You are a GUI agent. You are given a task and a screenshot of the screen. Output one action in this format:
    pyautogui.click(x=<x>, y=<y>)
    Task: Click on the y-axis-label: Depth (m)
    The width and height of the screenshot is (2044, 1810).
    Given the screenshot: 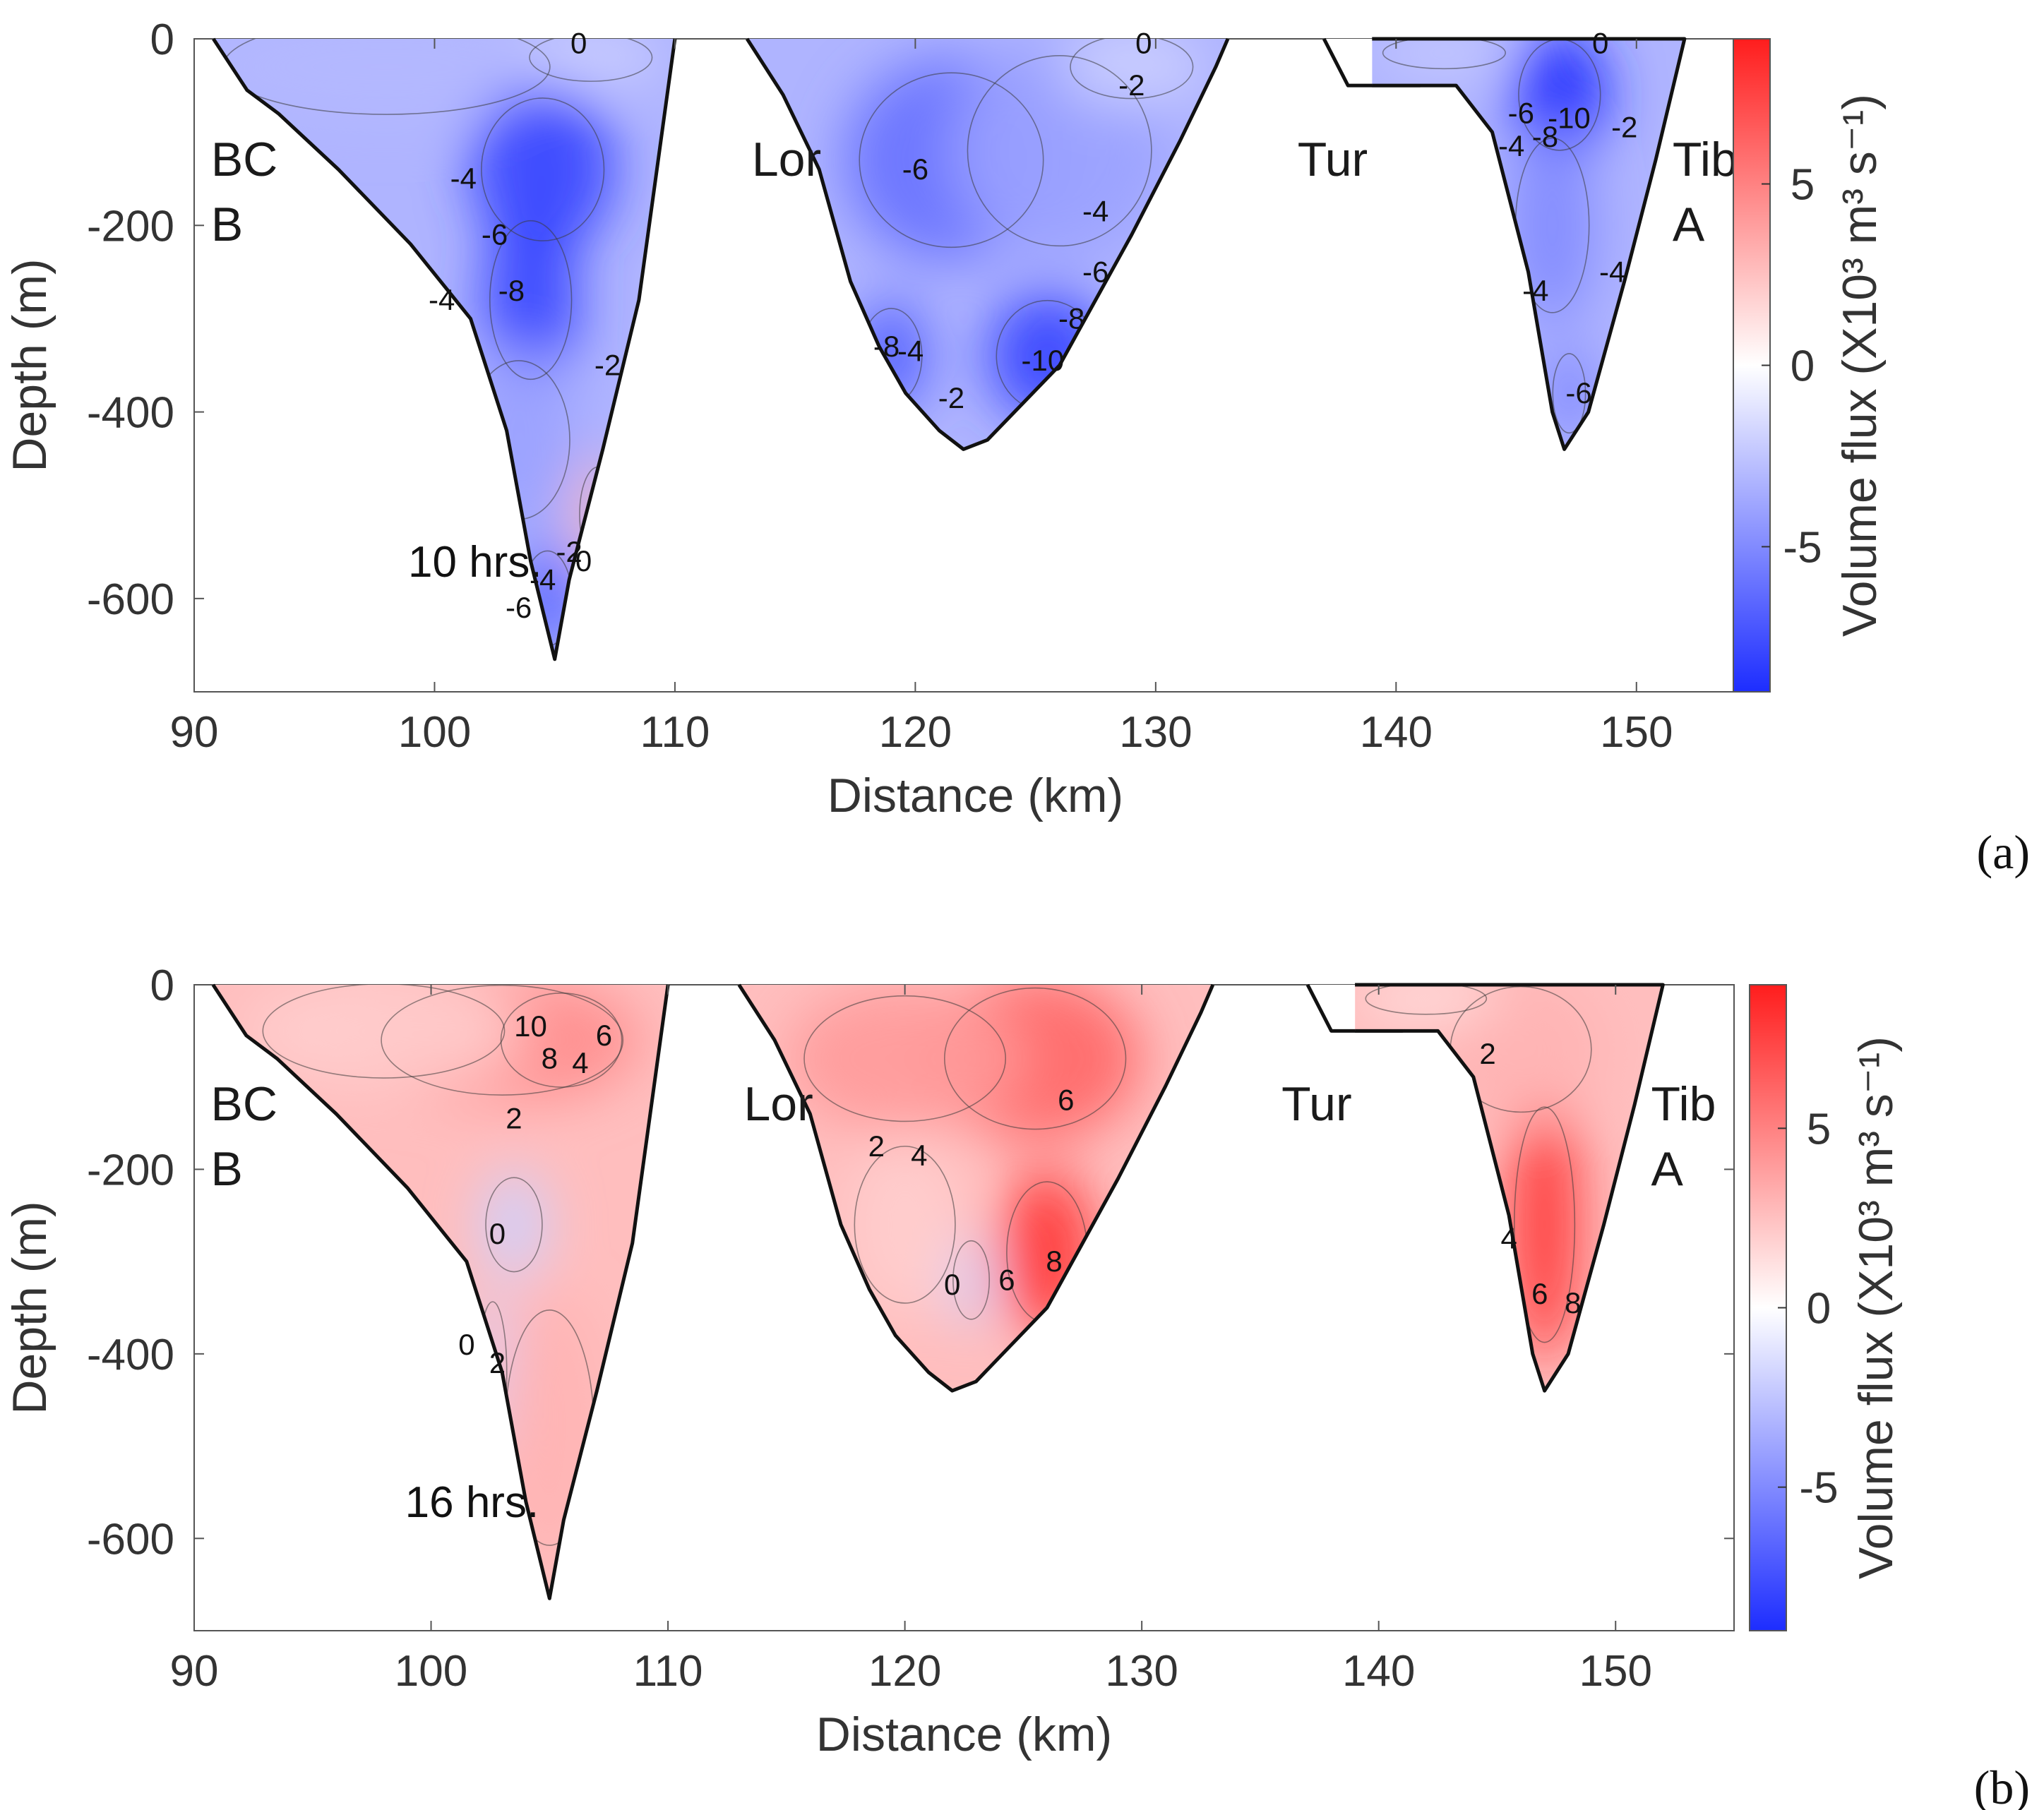 What is the action you would take?
    pyautogui.click(x=29, y=1307)
    